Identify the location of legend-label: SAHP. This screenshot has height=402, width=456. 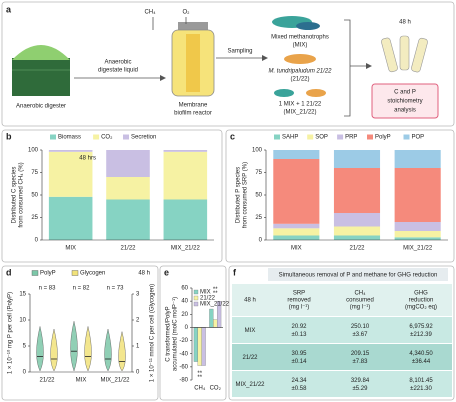
(290, 138).